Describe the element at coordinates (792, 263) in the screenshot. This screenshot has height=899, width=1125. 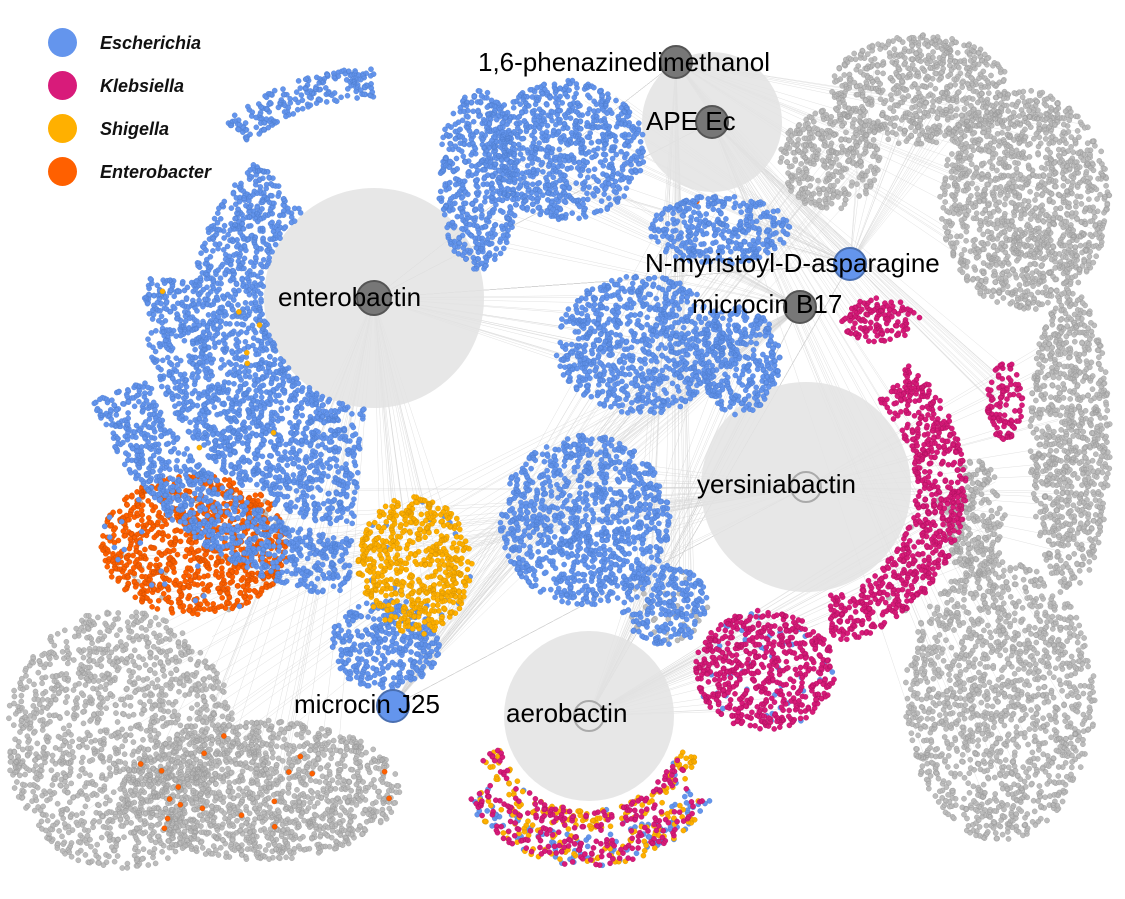
I see `hub-label-n-myristoyl-d-asparagine: N-myristoyl-D-asparagine` at that location.